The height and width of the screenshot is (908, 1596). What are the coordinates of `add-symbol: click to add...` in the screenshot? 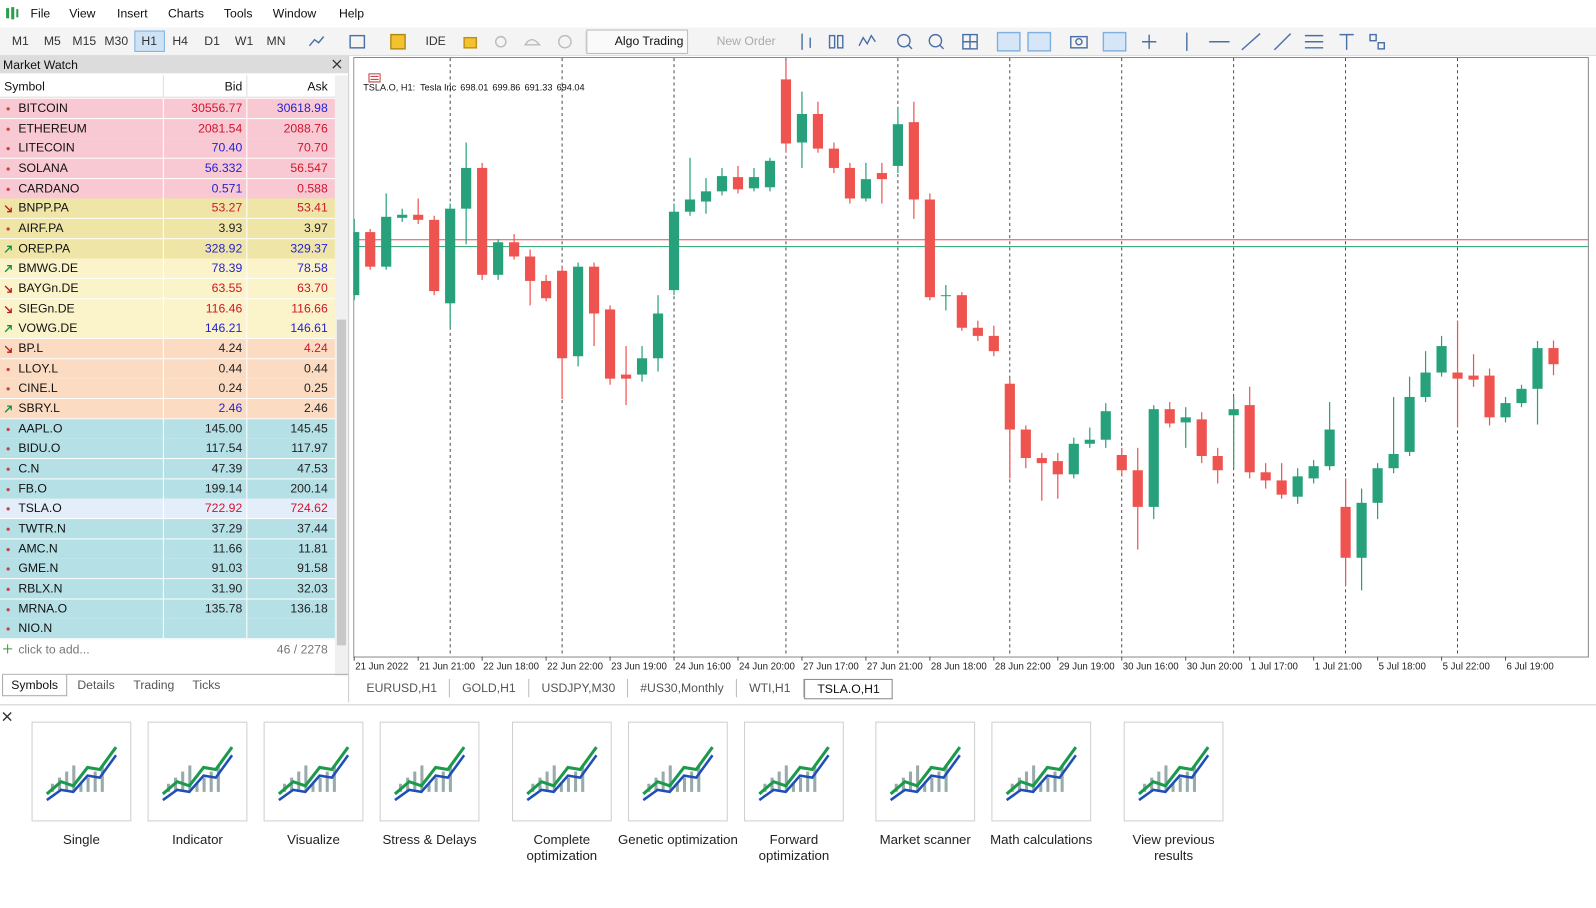 It's located at (54, 649).